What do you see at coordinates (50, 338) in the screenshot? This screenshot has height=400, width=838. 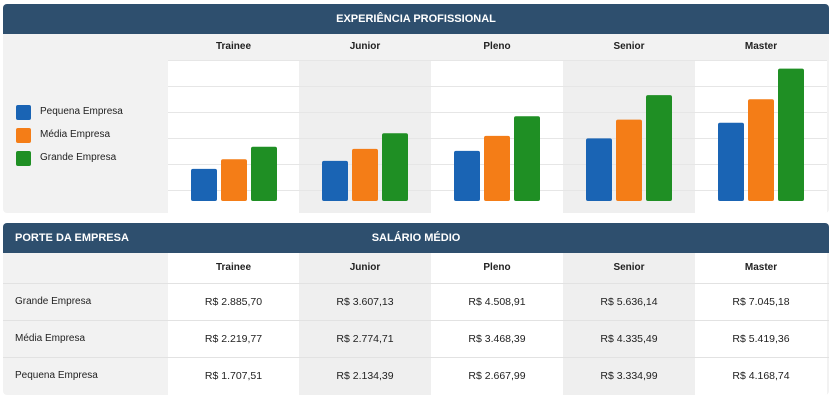 I see `row-label-media: Média Empresa` at bounding box center [50, 338].